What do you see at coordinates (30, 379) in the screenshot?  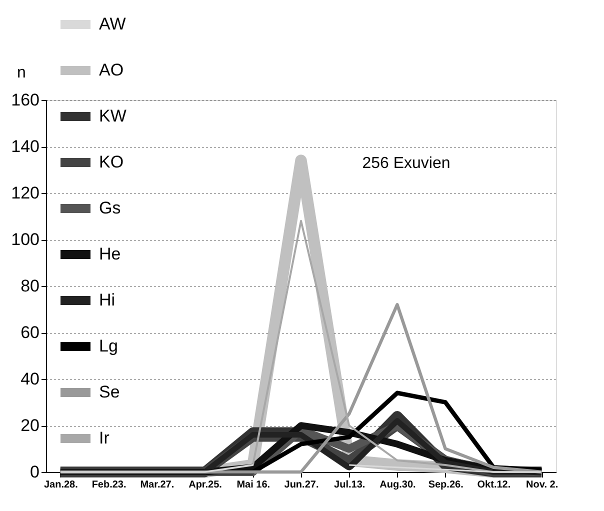 I see `y-tick-label: 40` at bounding box center [30, 379].